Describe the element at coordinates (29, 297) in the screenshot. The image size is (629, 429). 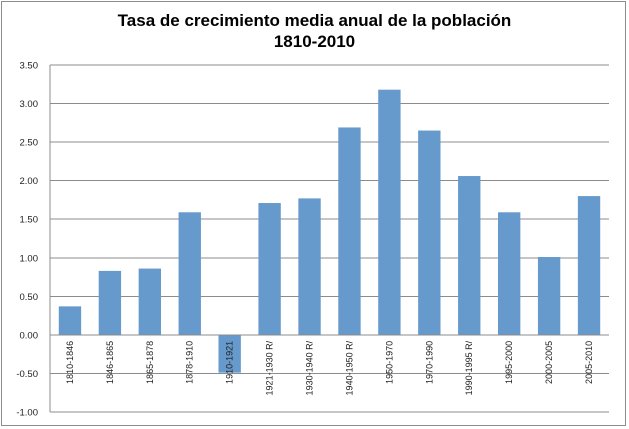
I see `y-tick-label: 0.50` at that location.